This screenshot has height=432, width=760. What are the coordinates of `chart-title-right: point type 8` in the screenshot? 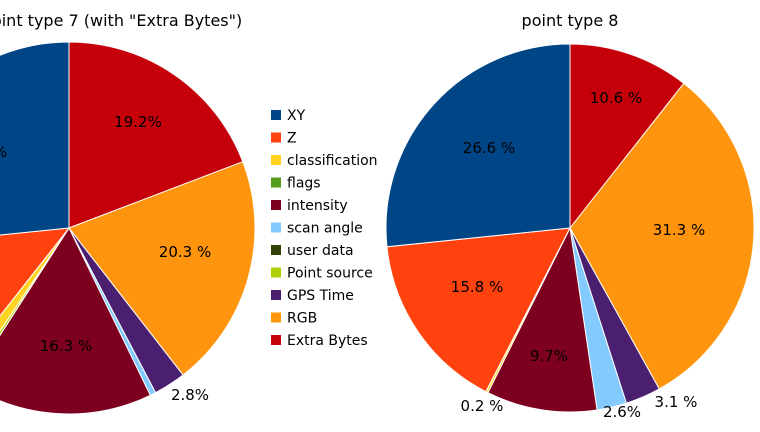 It's located at (570, 20).